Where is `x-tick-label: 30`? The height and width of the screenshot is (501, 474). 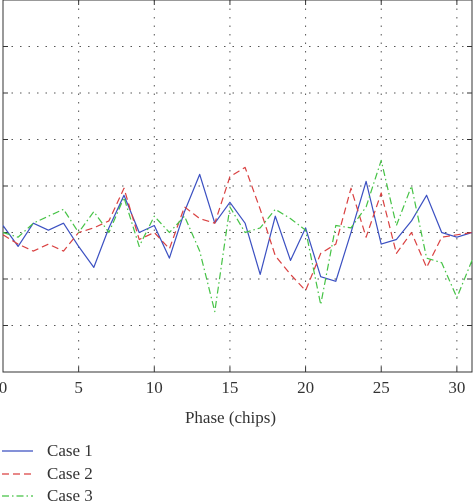 x-tick-label: 30 is located at coordinates (456, 387).